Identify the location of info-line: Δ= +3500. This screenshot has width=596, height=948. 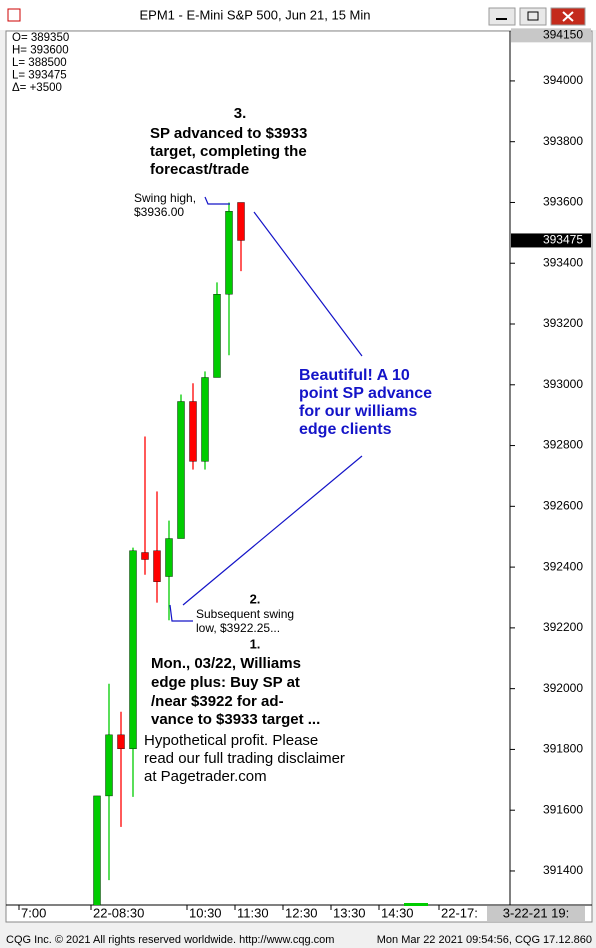
(37, 88).